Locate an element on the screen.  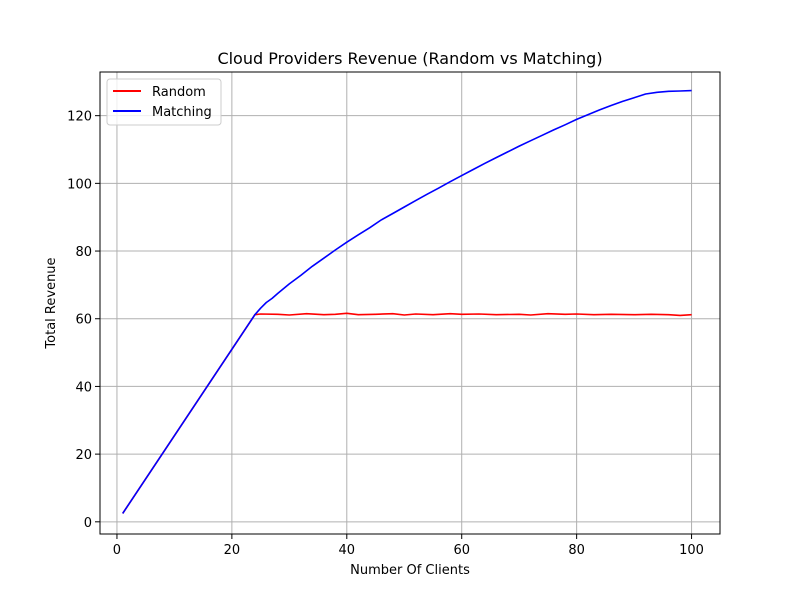
y-axis-label: Total Revenue is located at coordinates (51, 303).